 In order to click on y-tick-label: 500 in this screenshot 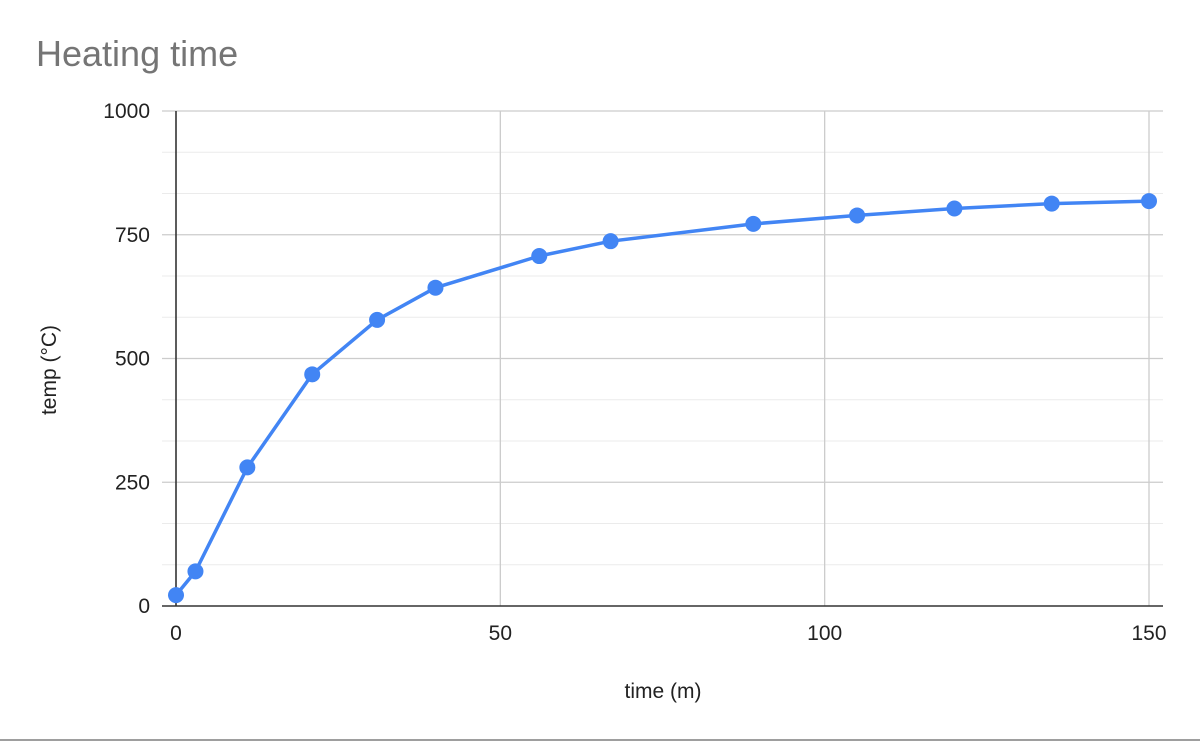, I will do `click(132, 359)`.